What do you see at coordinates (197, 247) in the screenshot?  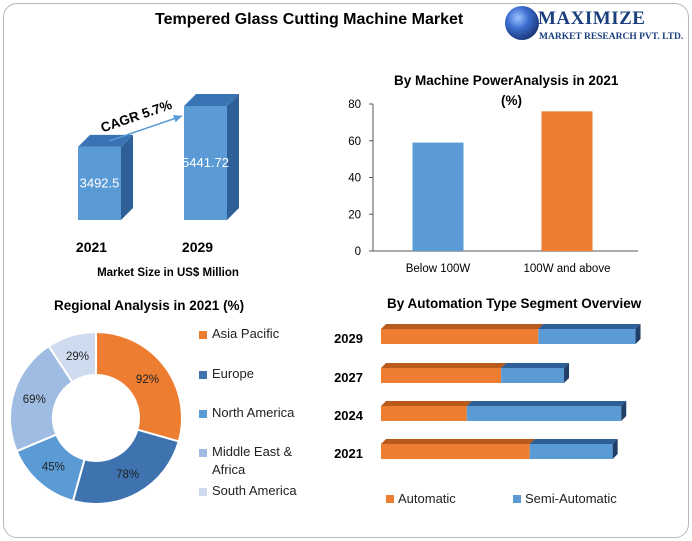 I see `market-year-label: 2029` at bounding box center [197, 247].